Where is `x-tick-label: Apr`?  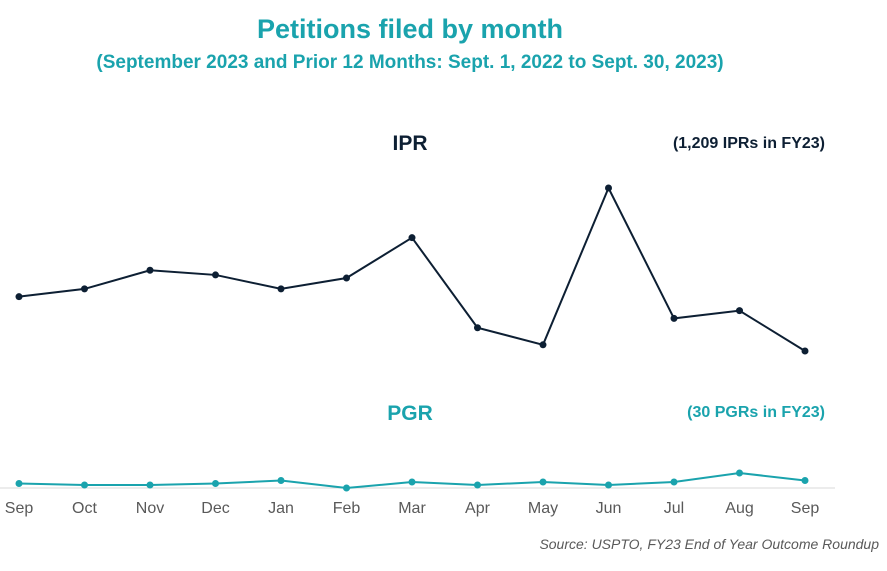 x-tick-label: Apr is located at coordinates (478, 508).